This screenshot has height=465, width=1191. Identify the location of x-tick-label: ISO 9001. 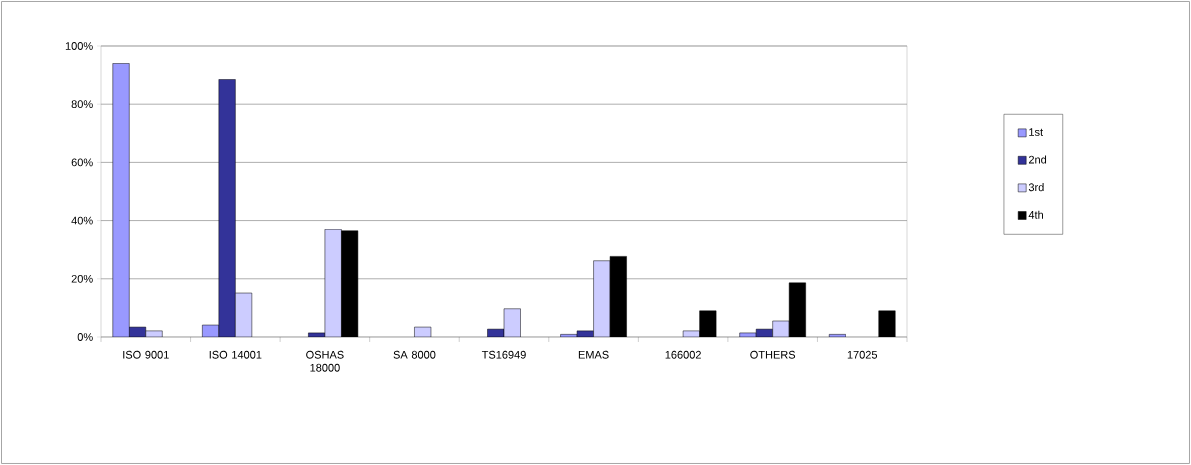
(146, 354).